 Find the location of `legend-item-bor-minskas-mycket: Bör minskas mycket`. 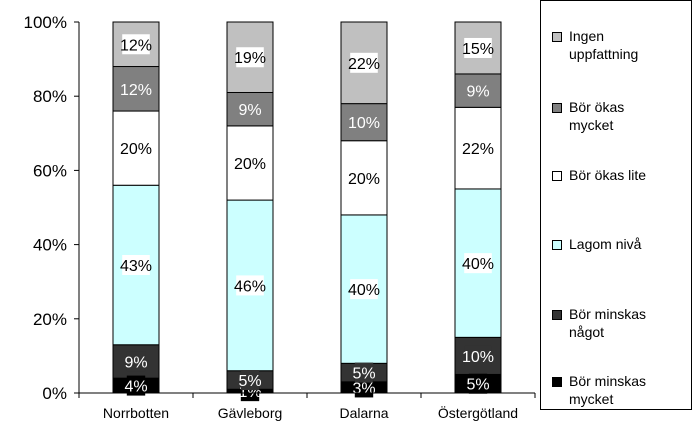

legend-item-bor-minskas-mycket: Bör minskas mycket is located at coordinates (599, 390).